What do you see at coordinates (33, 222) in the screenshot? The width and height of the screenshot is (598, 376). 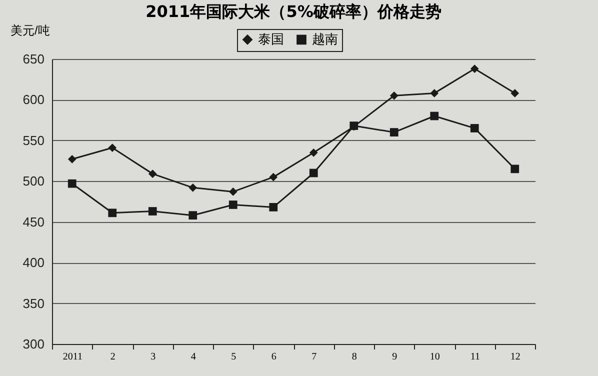 I see `y-tick-label: 450` at bounding box center [33, 222].